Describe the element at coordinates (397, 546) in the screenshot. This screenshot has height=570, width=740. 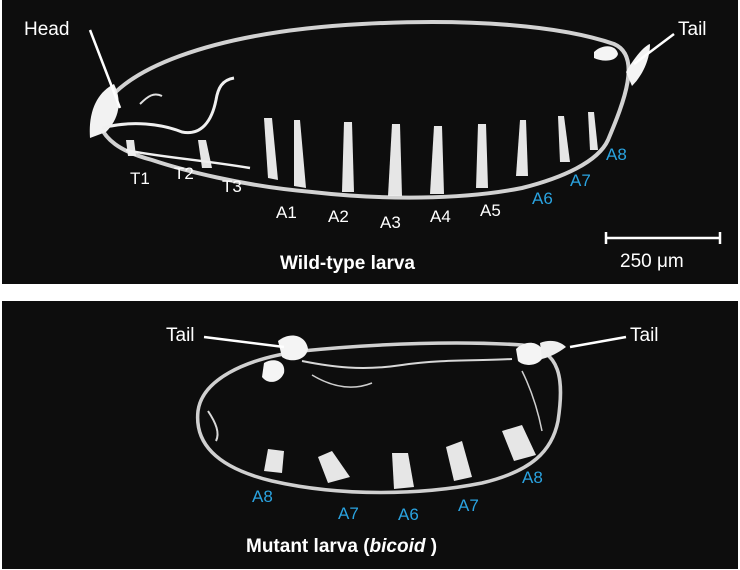
I see `mutant-caption-gene: bicoid` at that location.